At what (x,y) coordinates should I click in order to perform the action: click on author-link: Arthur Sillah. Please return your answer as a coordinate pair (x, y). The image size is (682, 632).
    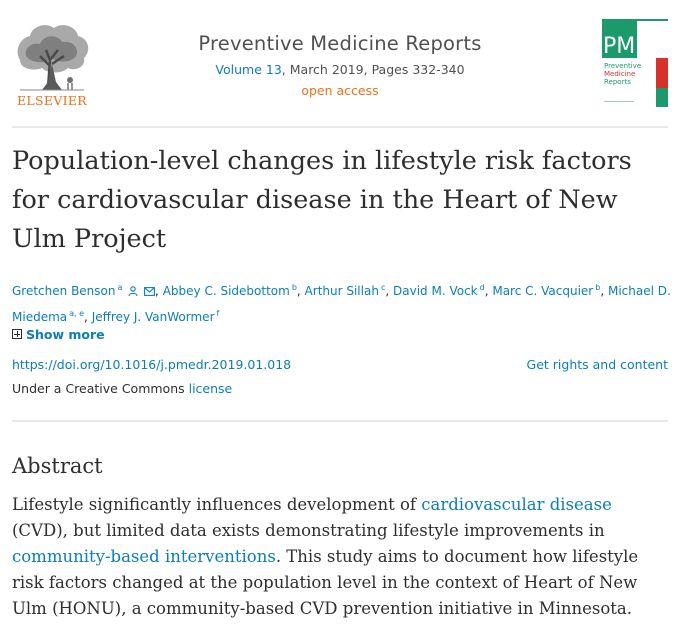
    Looking at the image, I should click on (341, 291).